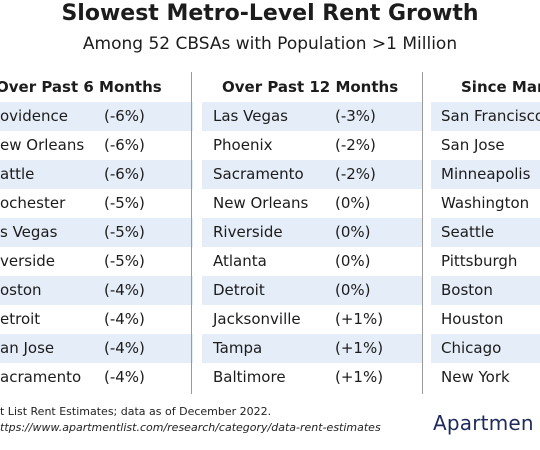 The image size is (540, 450). What do you see at coordinates (312, 377) in the screenshot?
I see `table-row: Baltimore (+1%)` at bounding box center [312, 377].